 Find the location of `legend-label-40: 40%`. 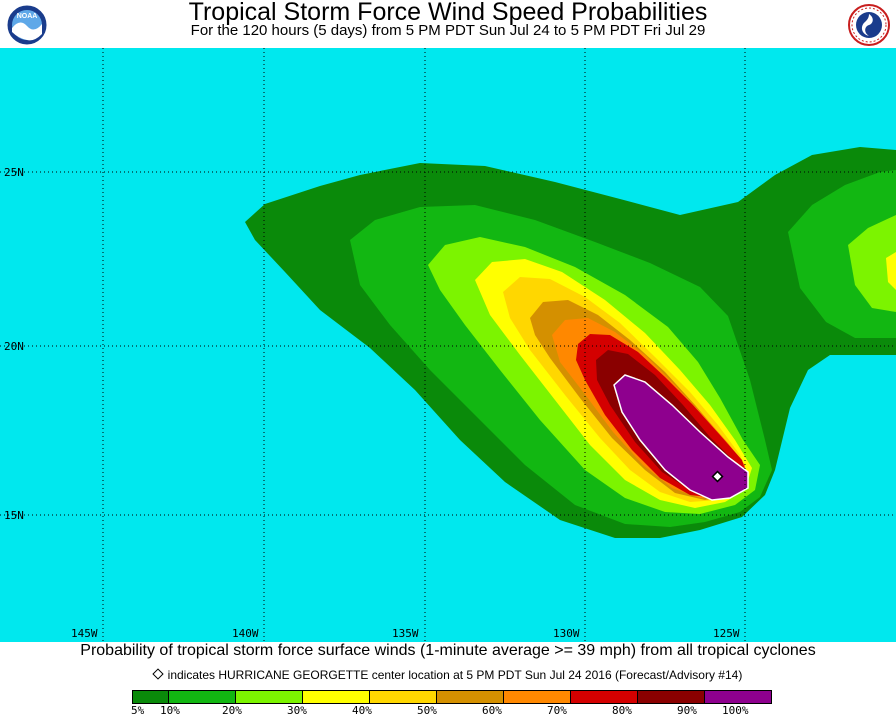

legend-label-40: 40% is located at coordinates (362, 710).